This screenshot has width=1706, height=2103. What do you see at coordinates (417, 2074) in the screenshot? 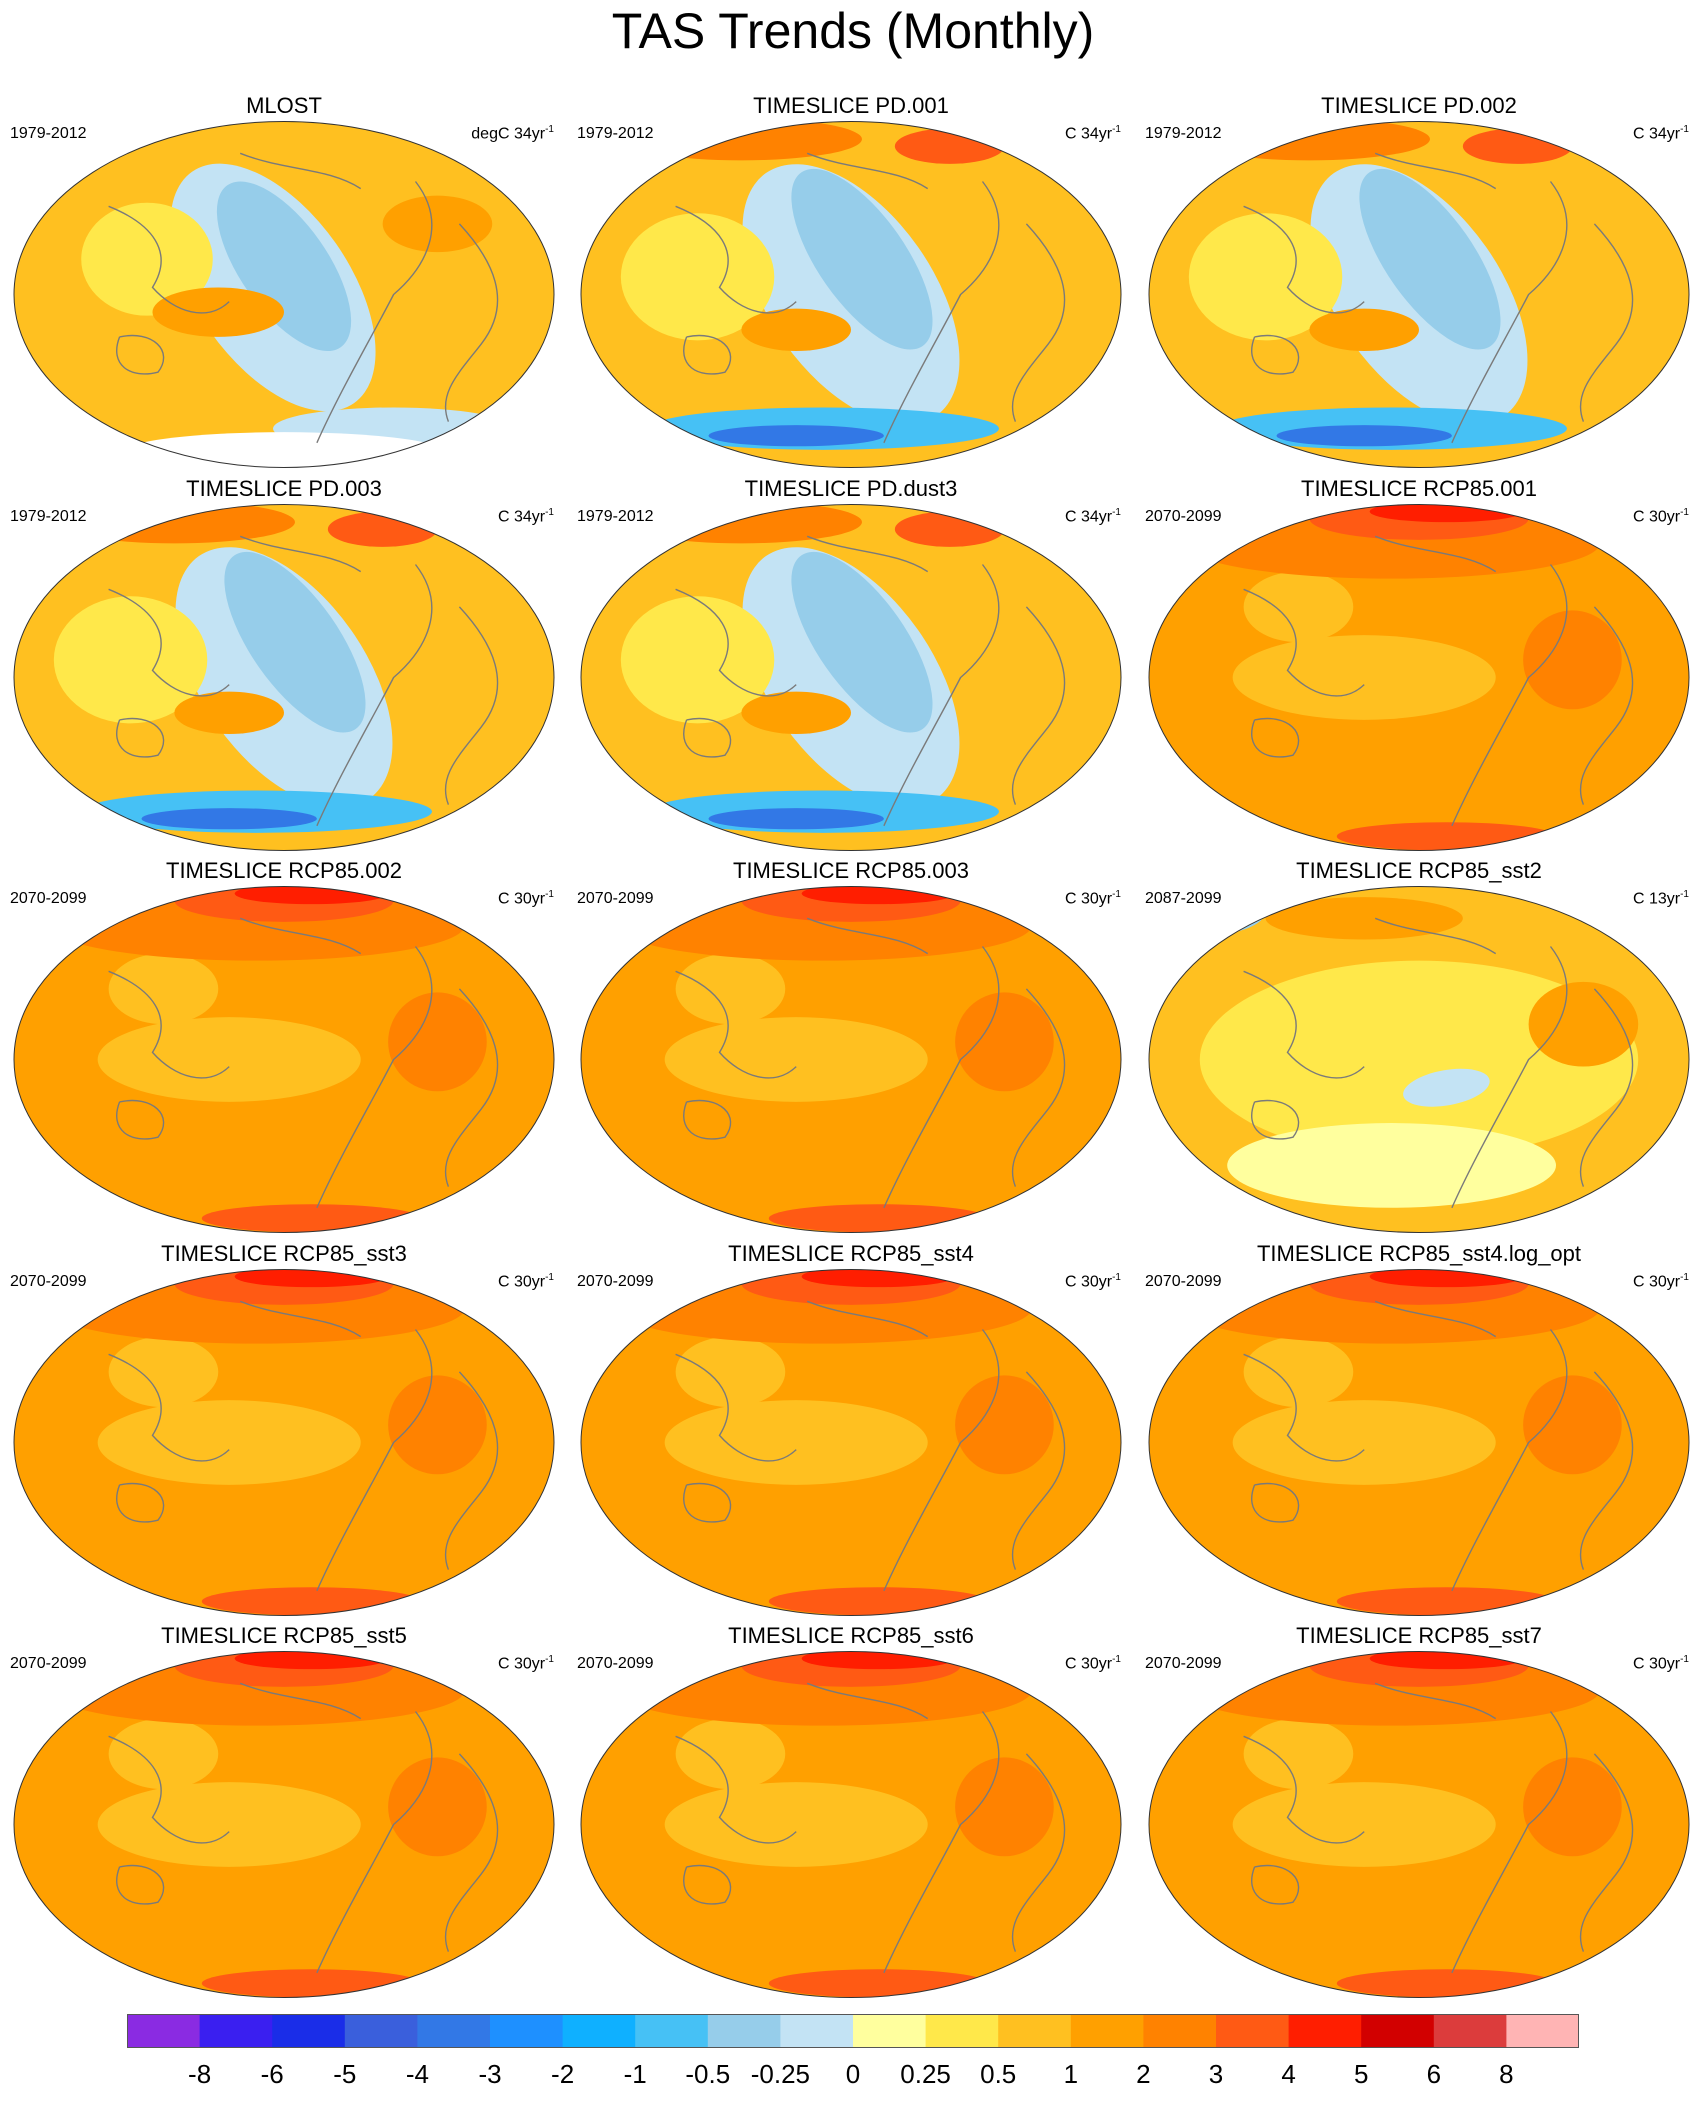
I see `colorbar-tick-label: -4` at bounding box center [417, 2074].